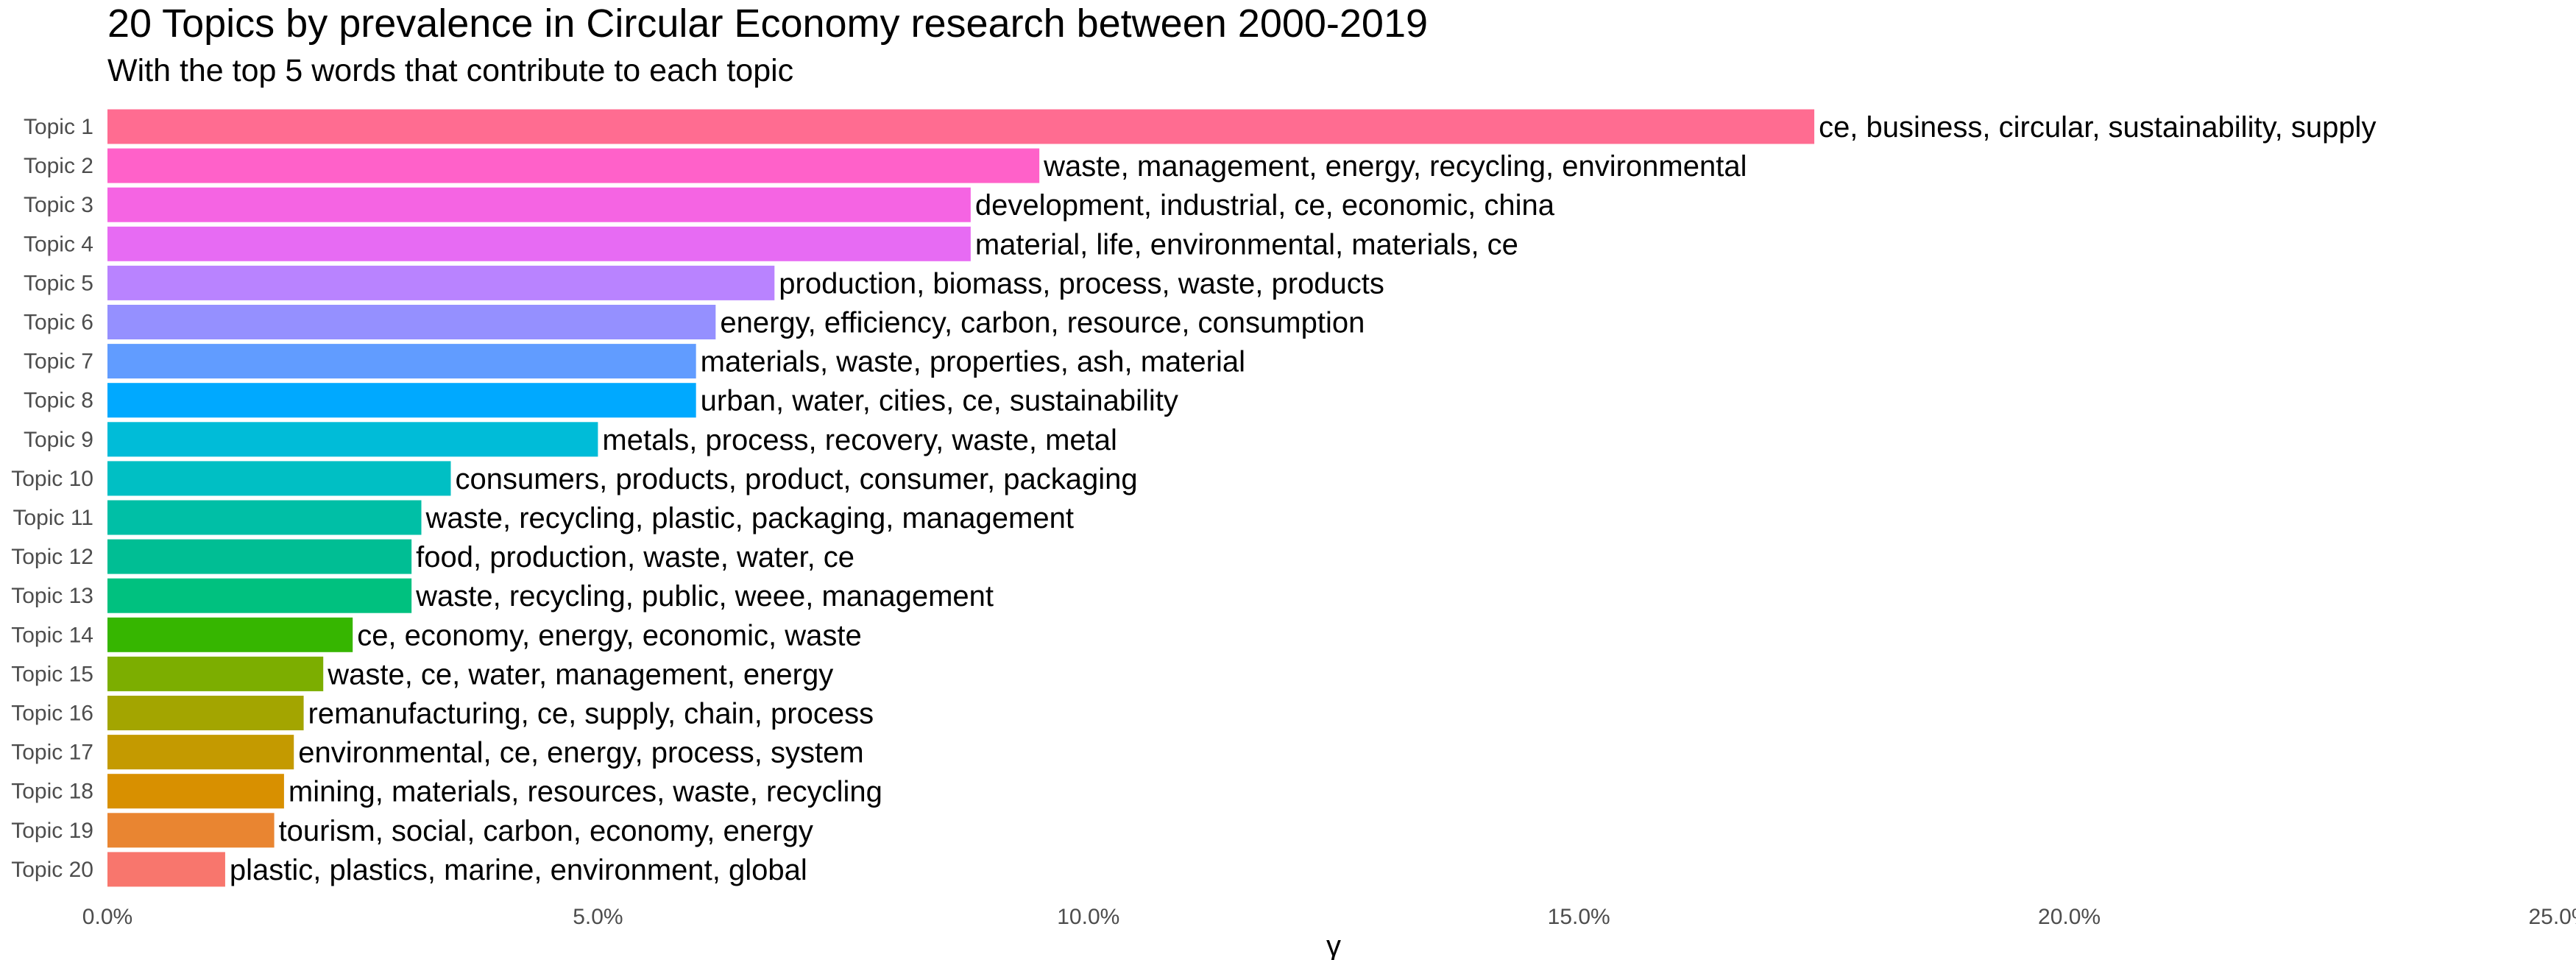  Describe the element at coordinates (598, 917) in the screenshot. I see `x-tick-label: 5.0%` at that location.